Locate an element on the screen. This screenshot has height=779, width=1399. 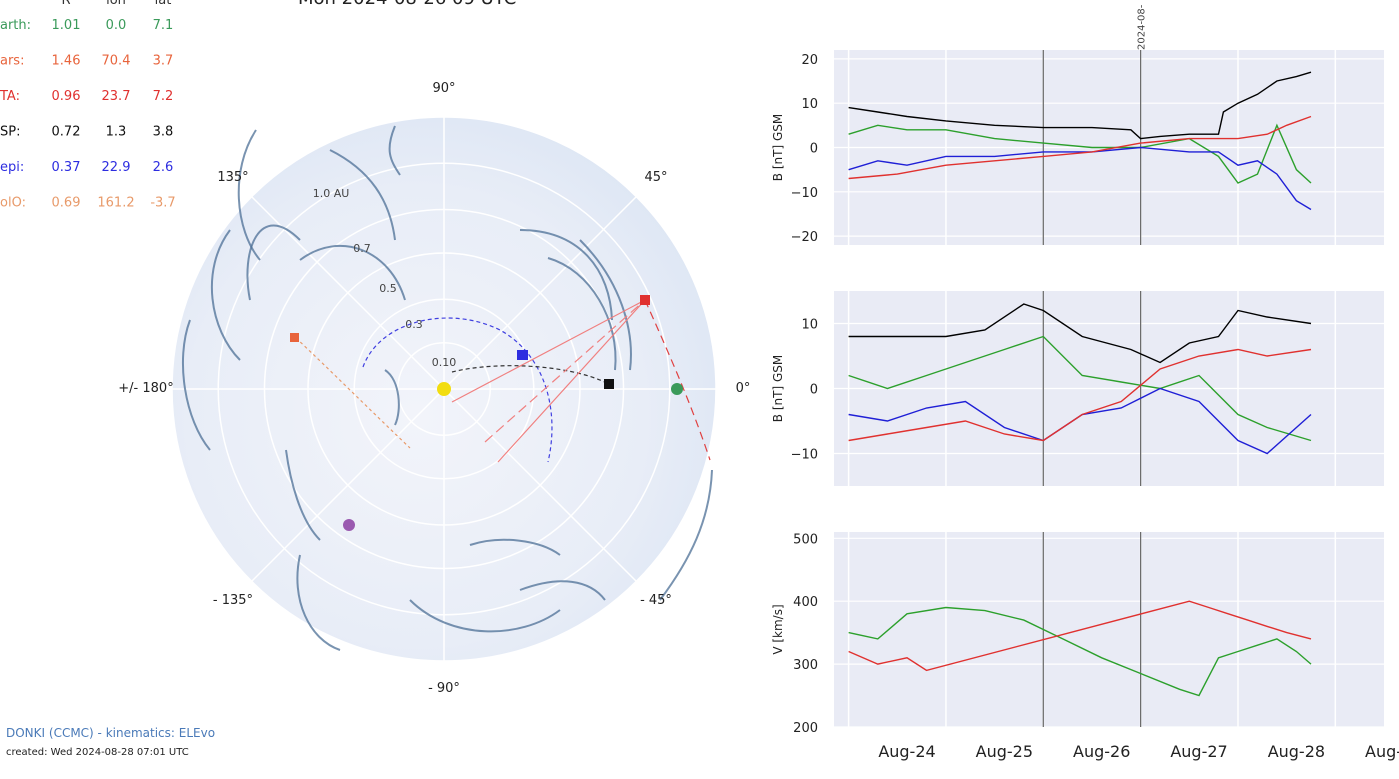
solo-orbit-trail is located at coordinates (353, 393).